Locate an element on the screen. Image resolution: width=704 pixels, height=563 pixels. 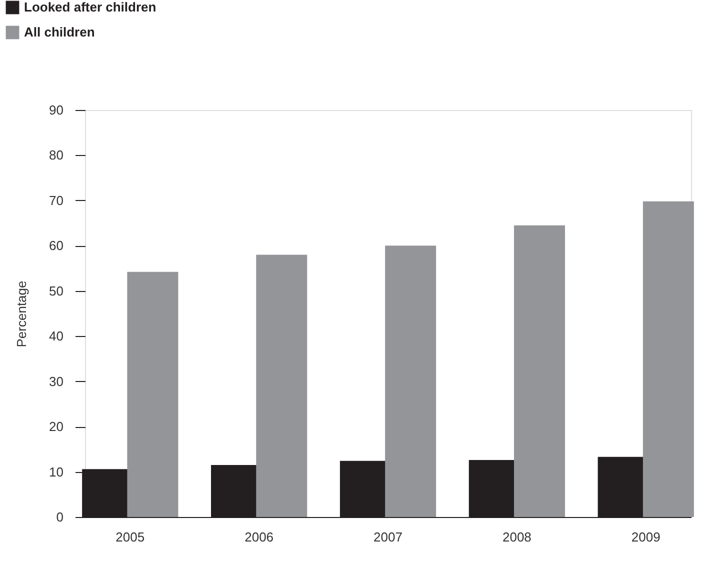
x-tick-label: 2007 is located at coordinates (388, 537).